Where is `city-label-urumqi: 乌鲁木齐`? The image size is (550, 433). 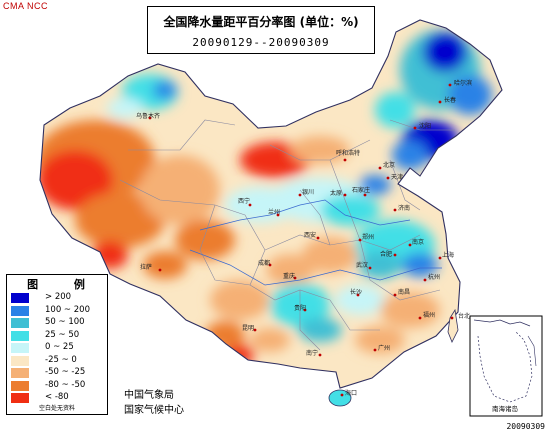
city-label-urumqi: 乌鲁木齐 is located at coordinates (148, 116).